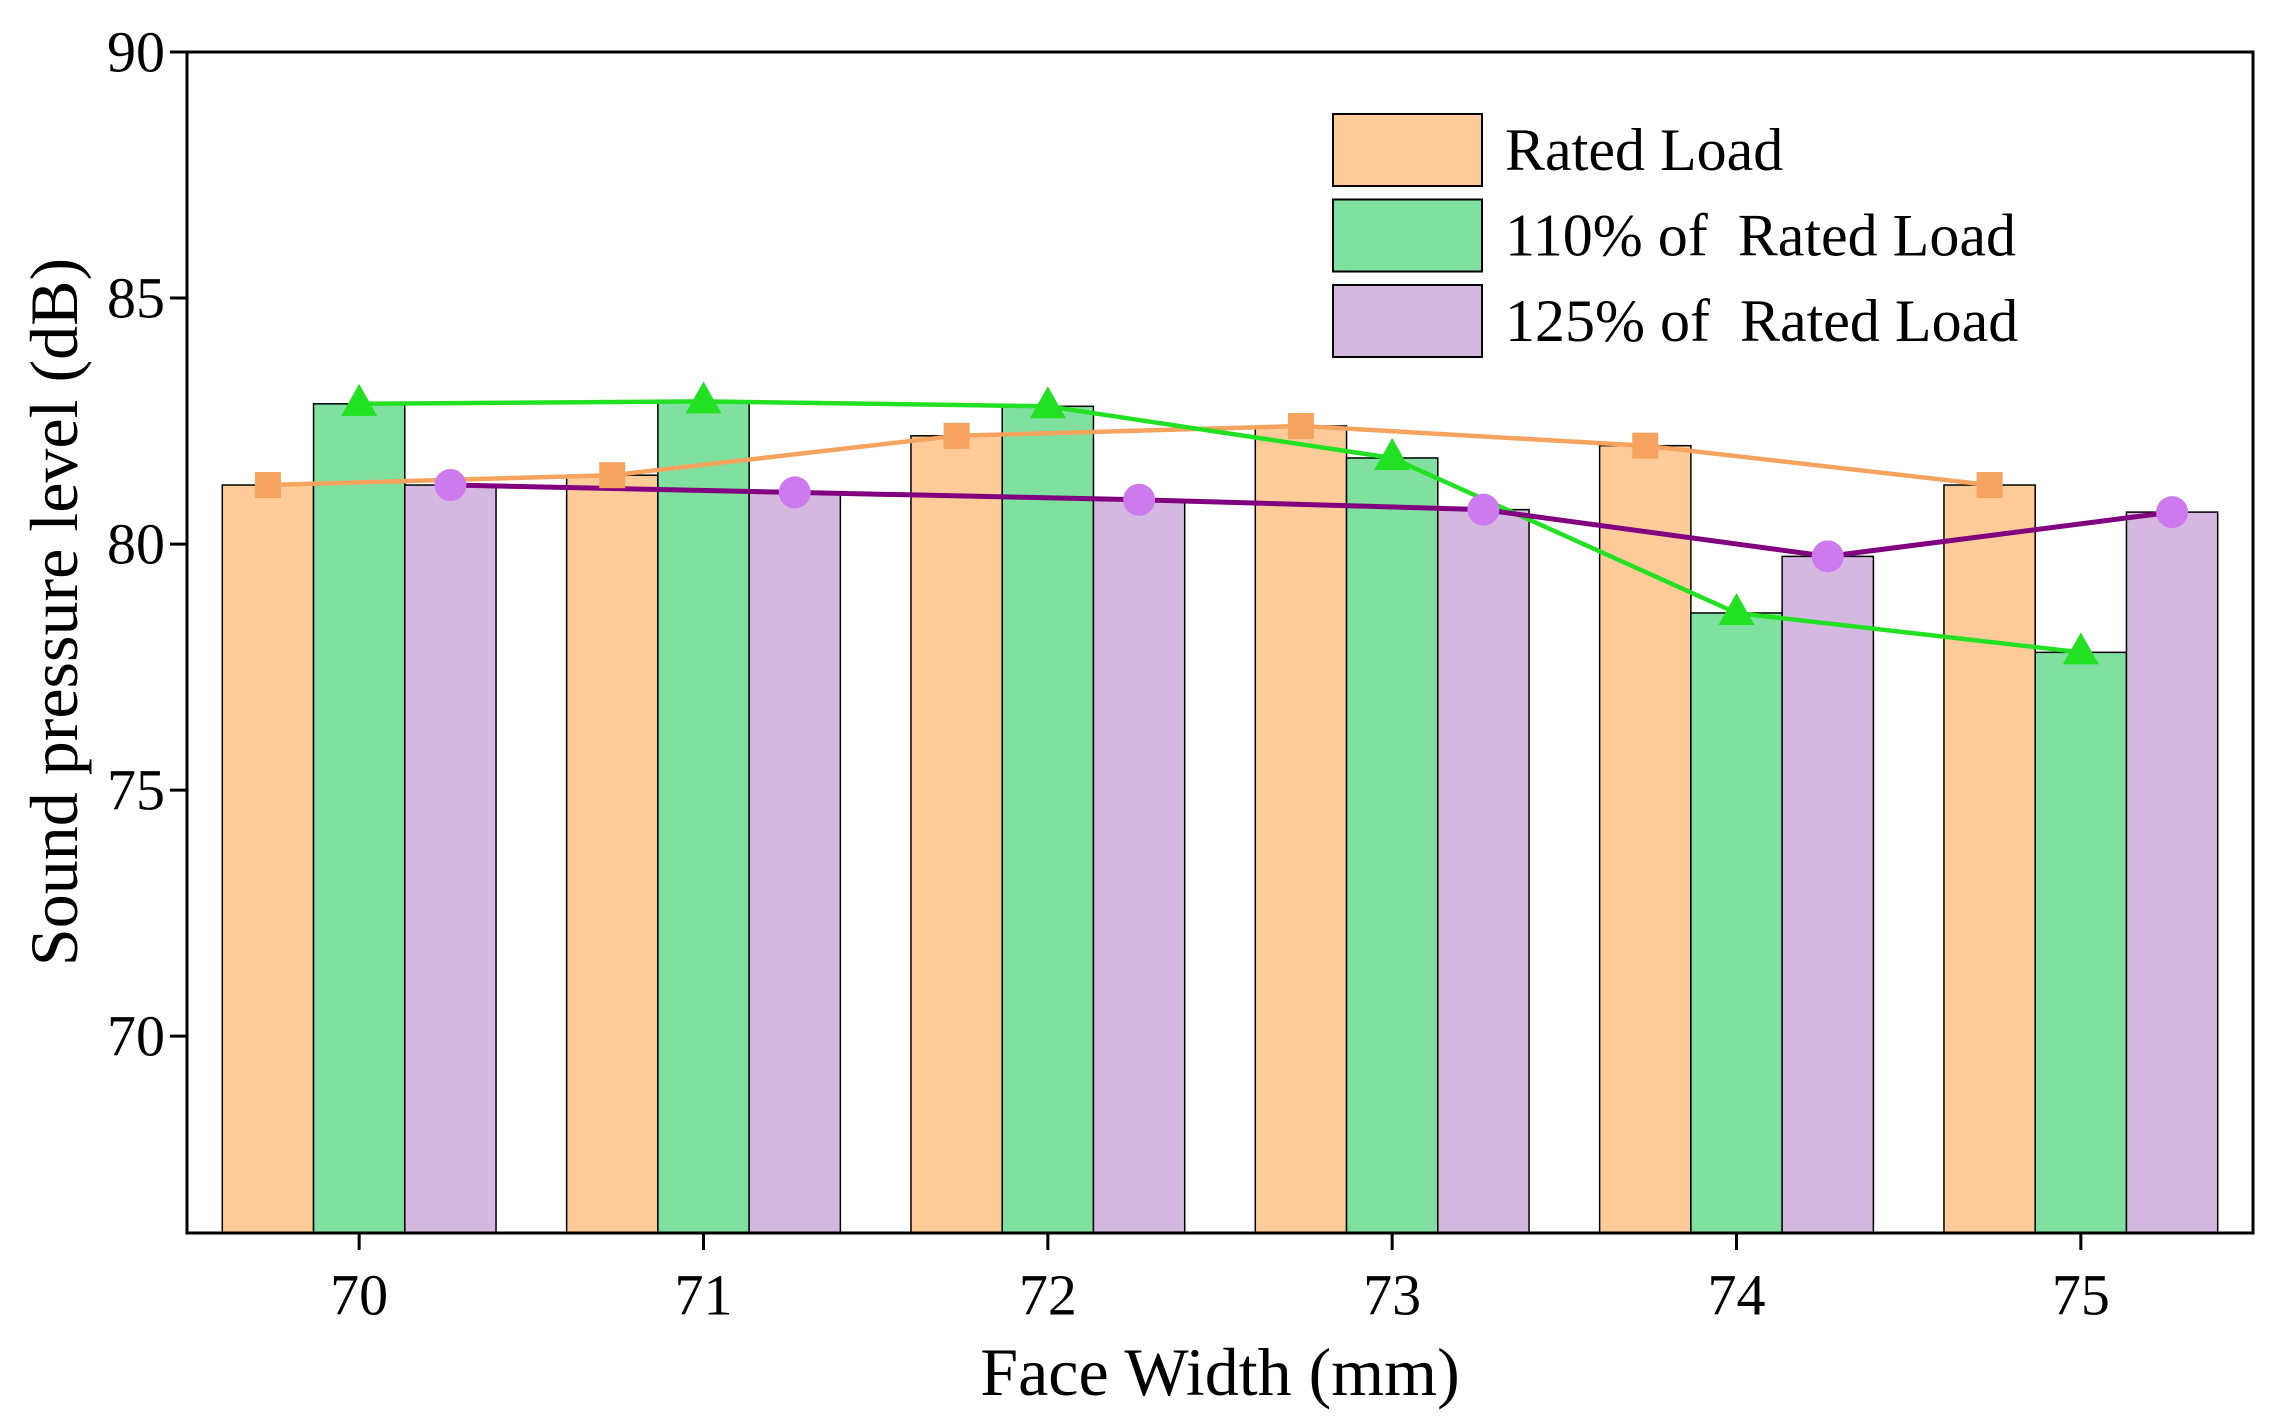 The image size is (2269, 1428). What do you see at coordinates (1760, 236) in the screenshot?
I see `legend-label-110-of-rated-load: 110% of Rated Load` at bounding box center [1760, 236].